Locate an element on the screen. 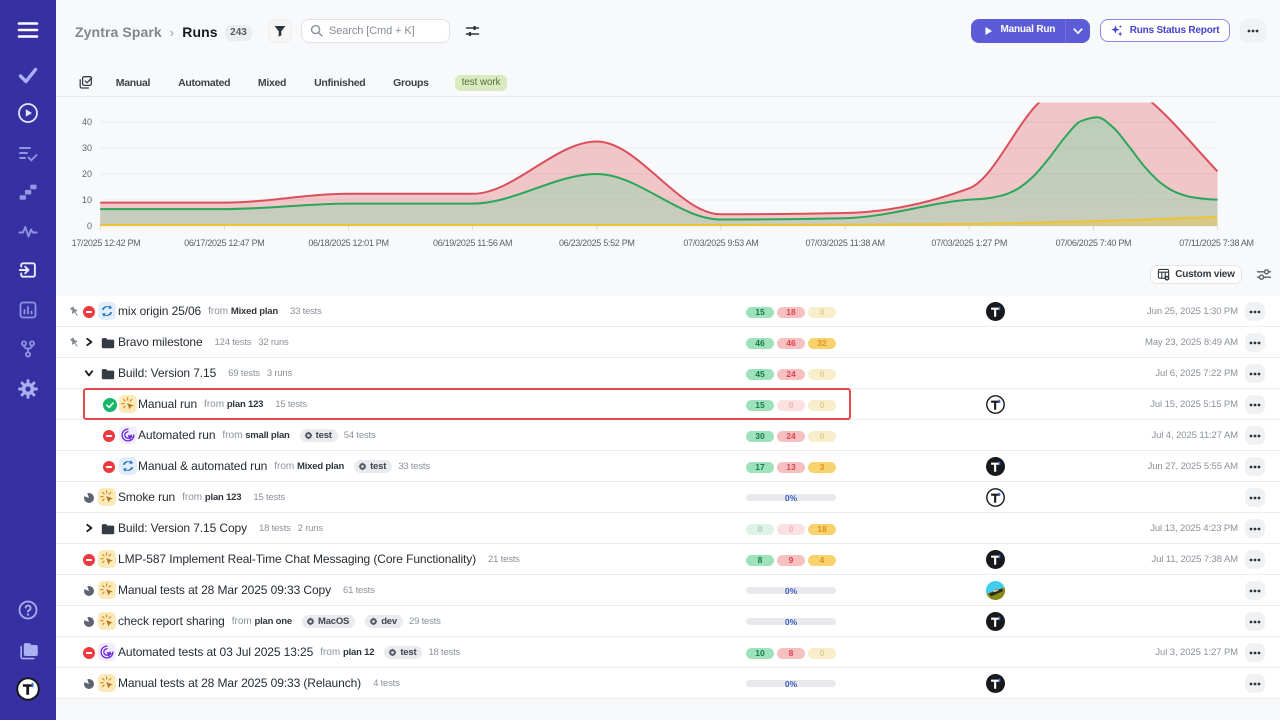 The image size is (1280, 720). svg-text: 07/11/2025 7:38 AM is located at coordinates (1216, 243).